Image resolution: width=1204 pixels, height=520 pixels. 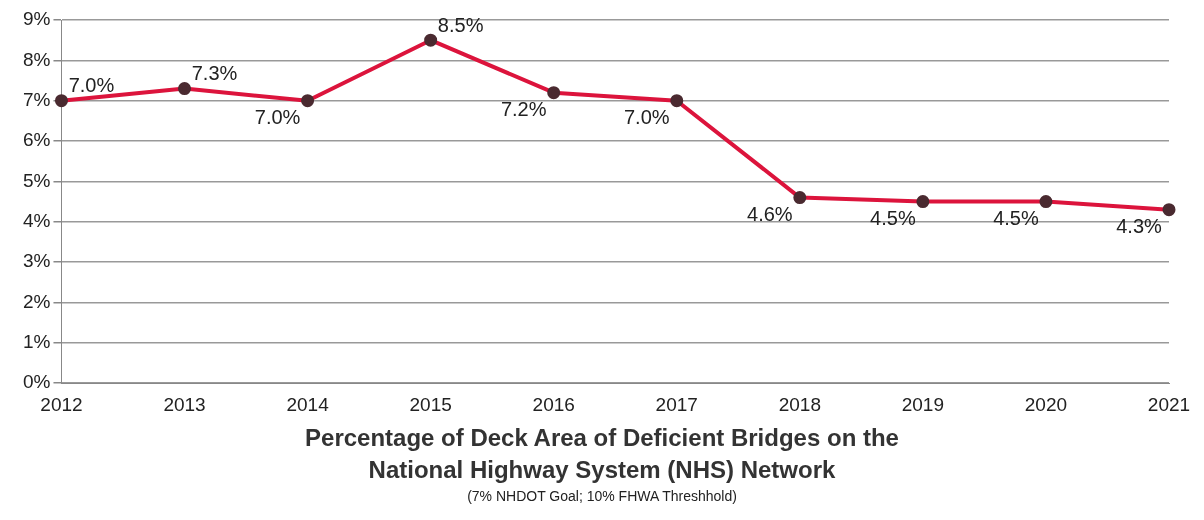 I want to click on text: Percentage of Deck Area of Deficient Bridges on the National Highway System (NHS) Network, so click(x=602, y=454).